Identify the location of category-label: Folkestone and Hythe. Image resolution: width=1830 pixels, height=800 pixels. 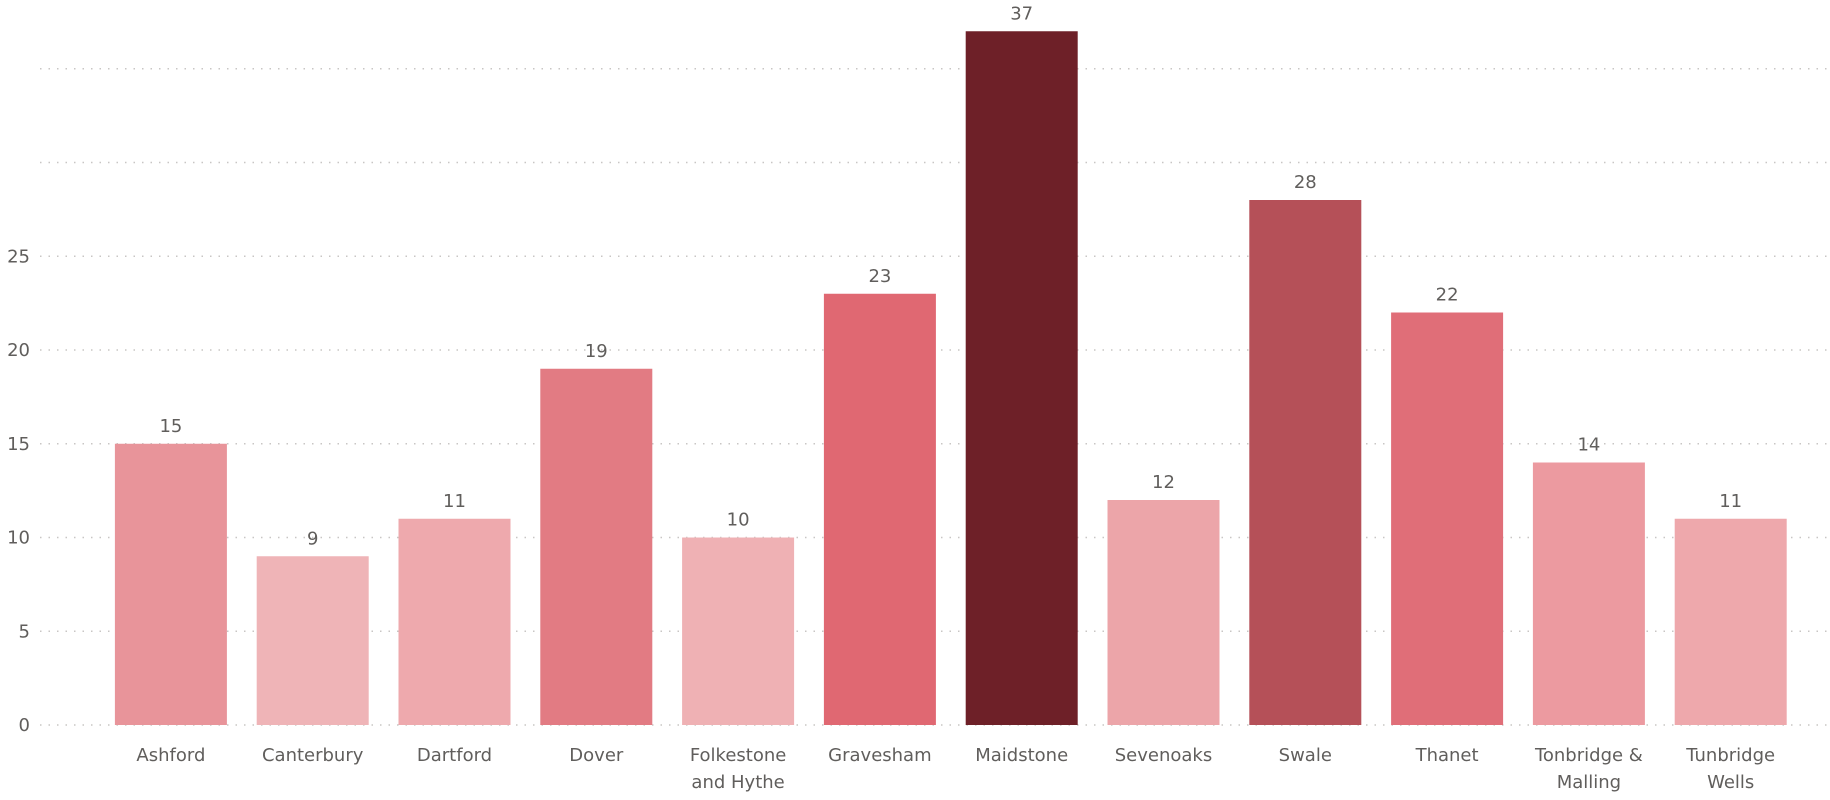
(738, 769).